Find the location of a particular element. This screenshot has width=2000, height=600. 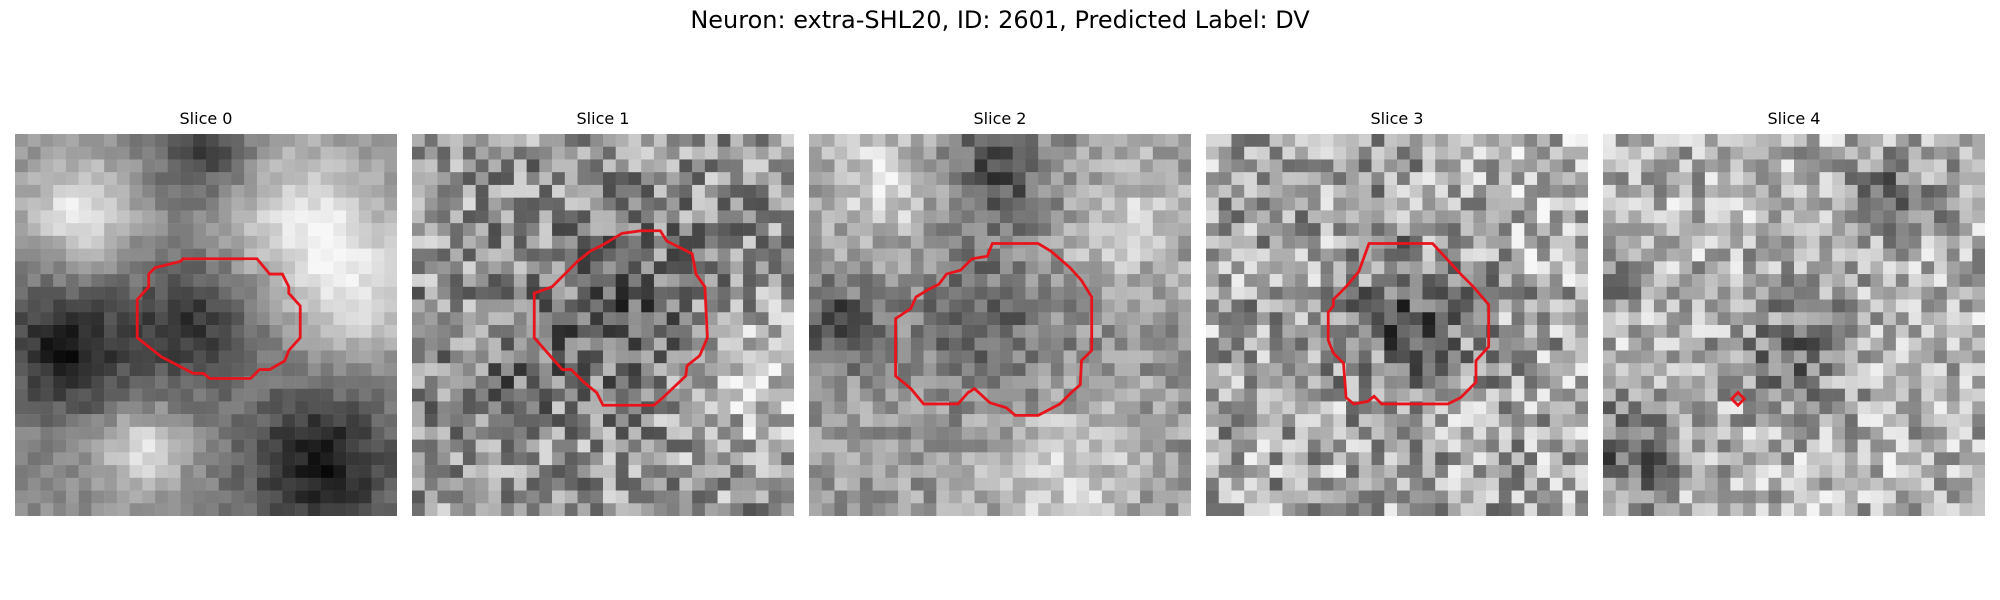

slice-title: Slice 1 is located at coordinates (603, 118).